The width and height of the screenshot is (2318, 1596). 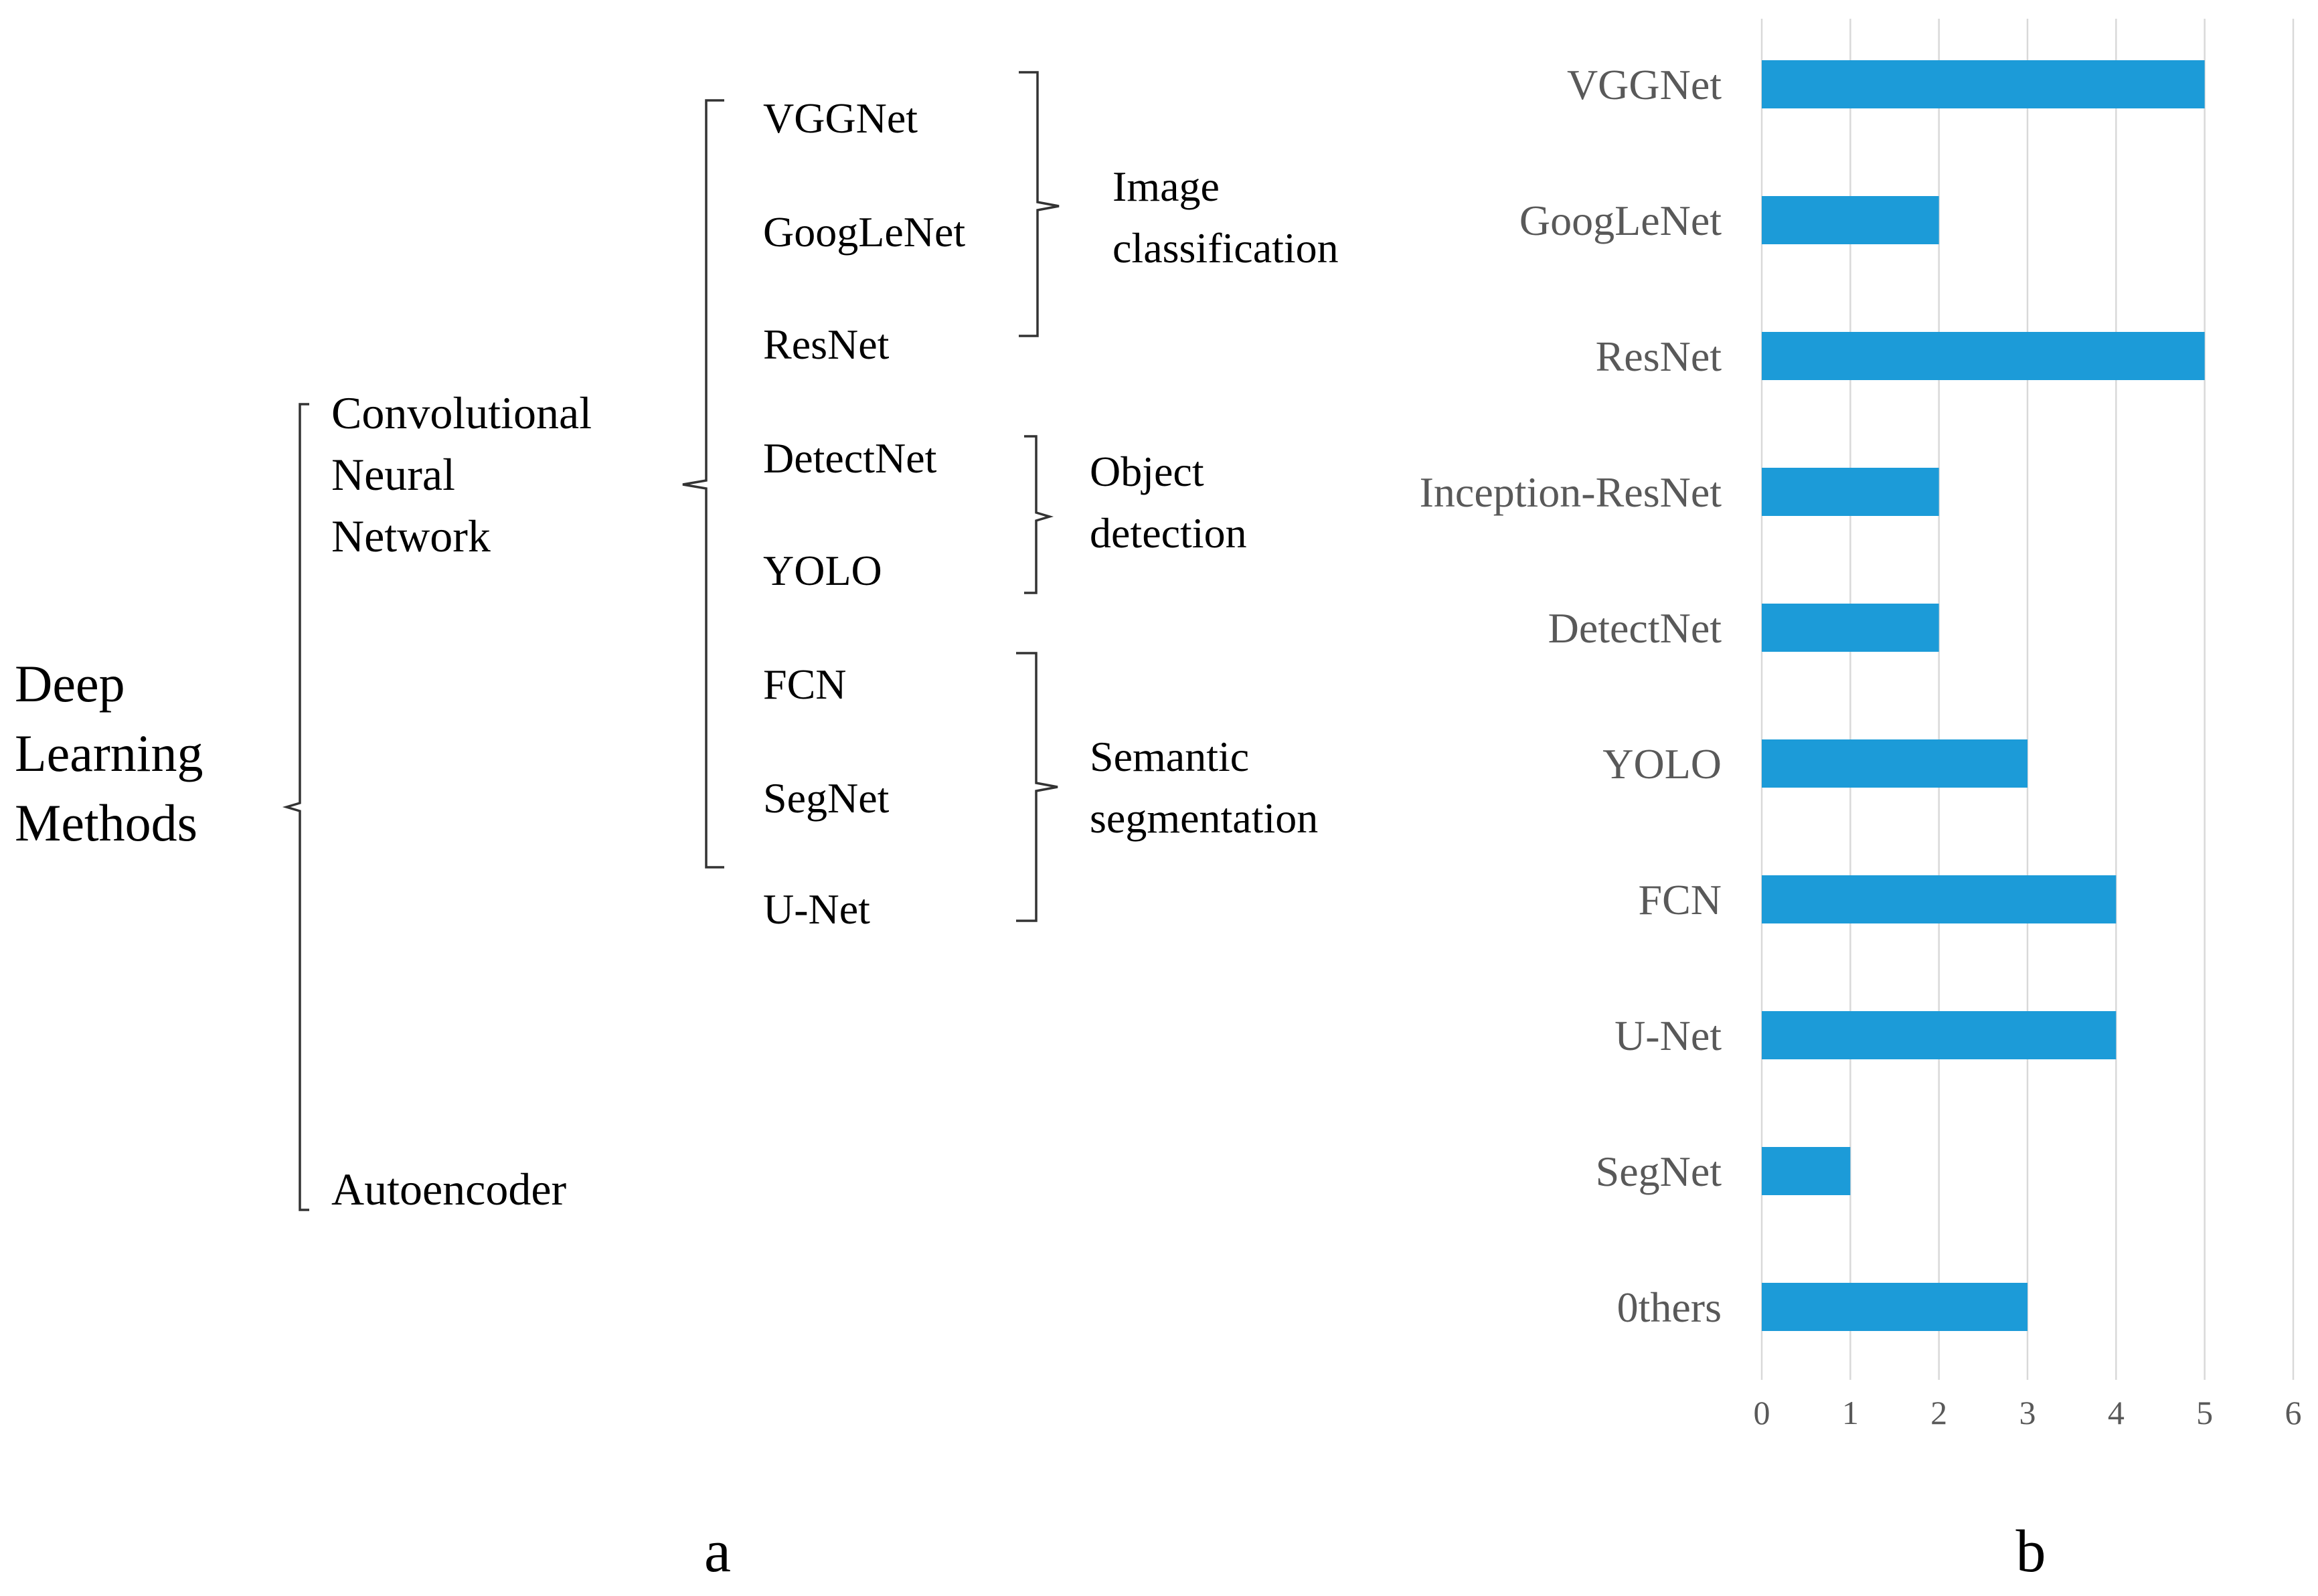 What do you see at coordinates (1645, 84) in the screenshot?
I see `category-label-vggnet: VGGNet` at bounding box center [1645, 84].